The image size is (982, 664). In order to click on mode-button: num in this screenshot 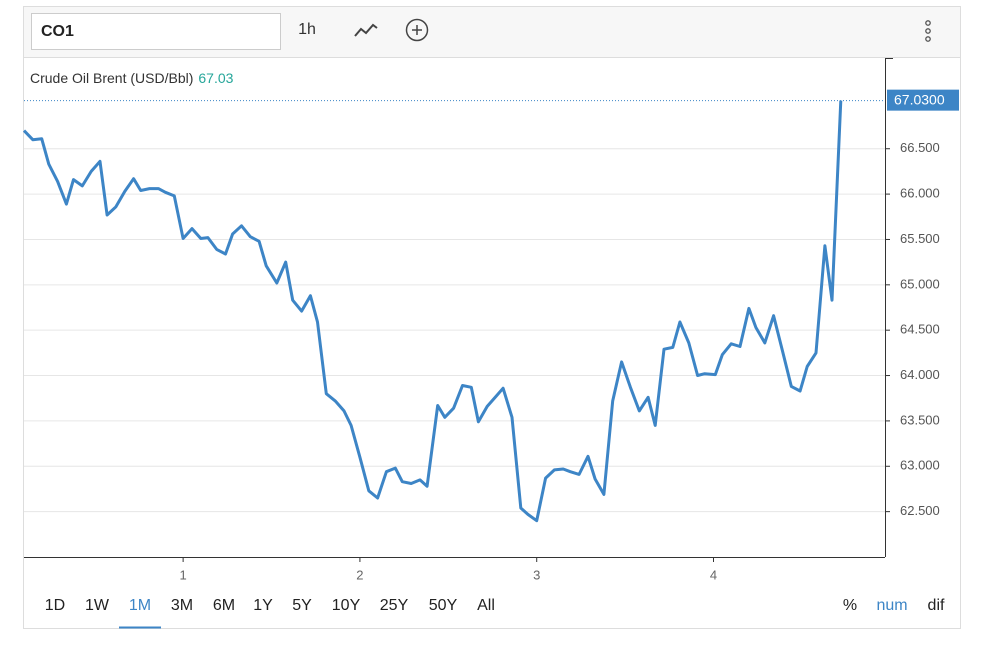, I will do `click(891, 605)`.